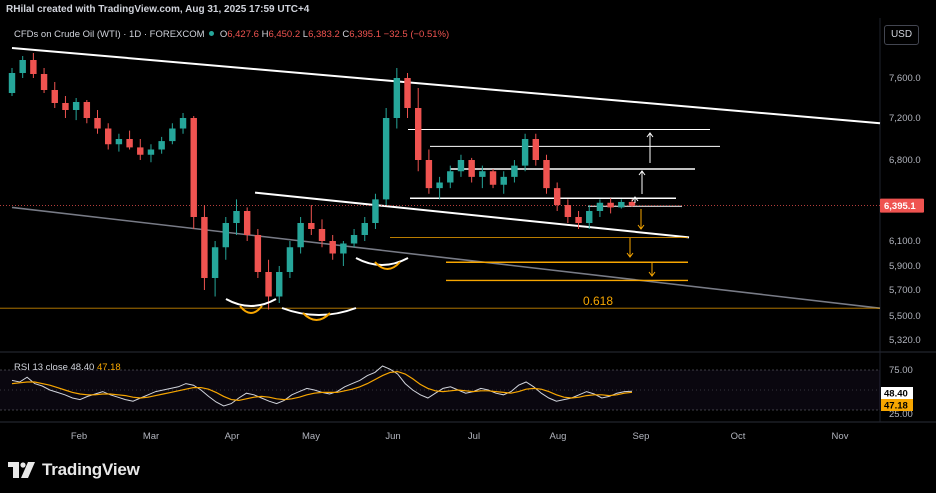 This screenshot has height=493, width=936. I want to click on may-bottom-arc, so click(319, 311).